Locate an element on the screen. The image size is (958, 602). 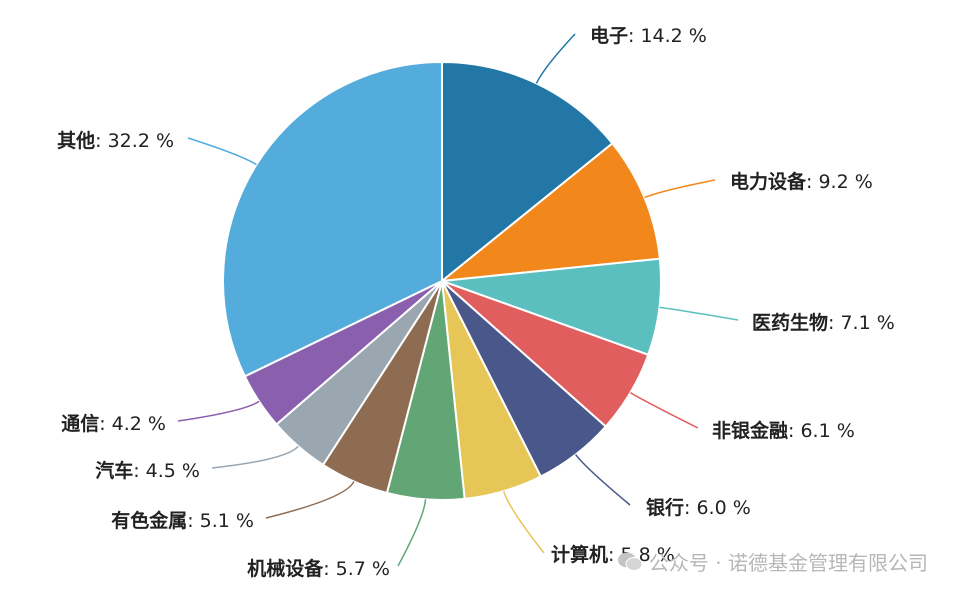
slice-label: 医药生物: 7.1 % is located at coordinates (823, 322).